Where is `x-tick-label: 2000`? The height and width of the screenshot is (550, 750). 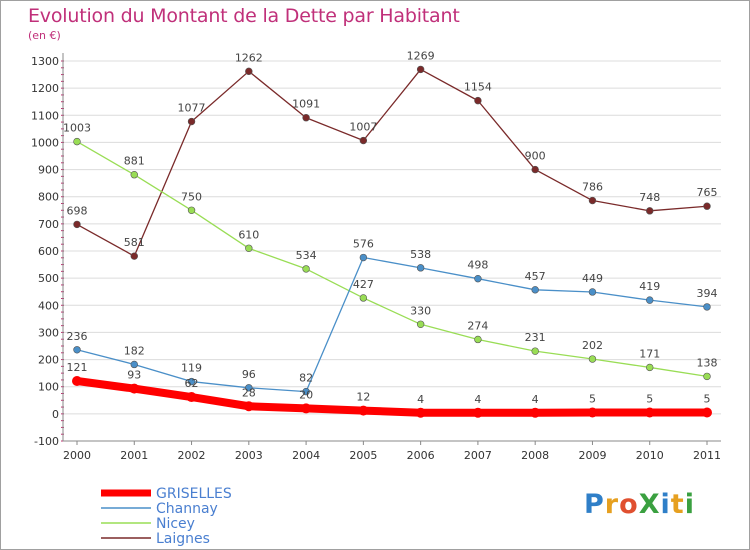
x-tick-label: 2000 is located at coordinates (77, 455).